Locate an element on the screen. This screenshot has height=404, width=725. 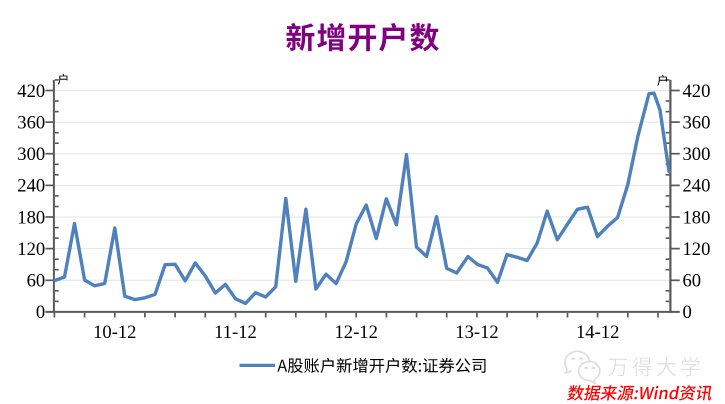
svg-text: 10-12 is located at coordinates (114, 332).